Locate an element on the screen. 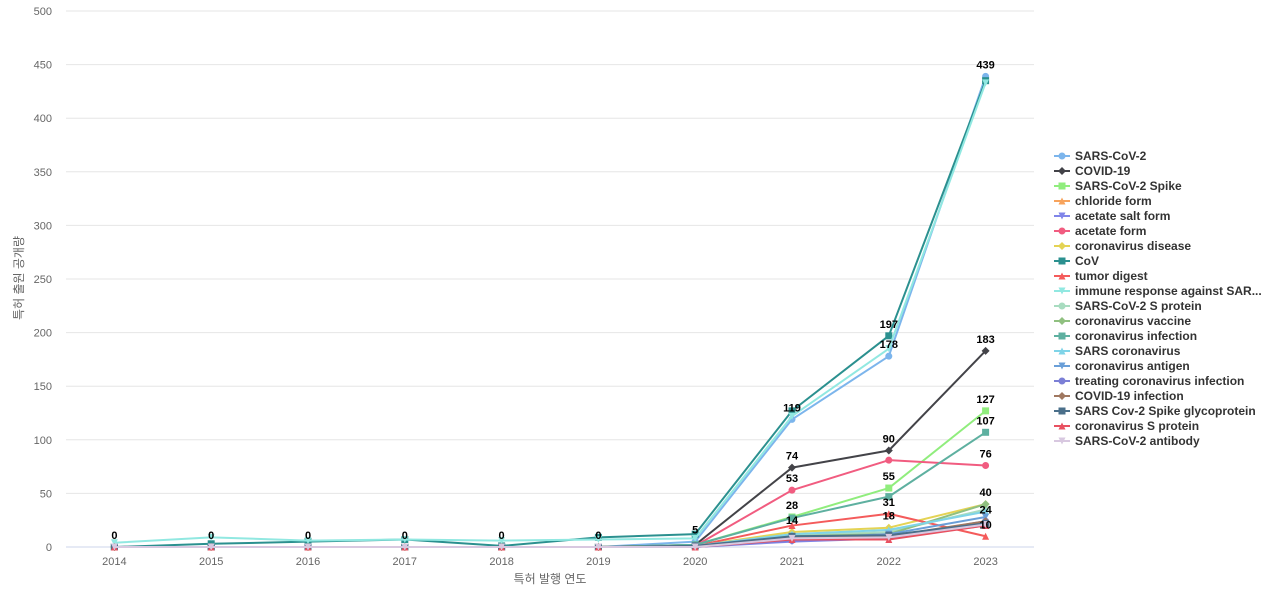 The width and height of the screenshot is (1280, 605). legend-item: SARS Cov-2 Spike glycoprotein is located at coordinates (1155, 411).